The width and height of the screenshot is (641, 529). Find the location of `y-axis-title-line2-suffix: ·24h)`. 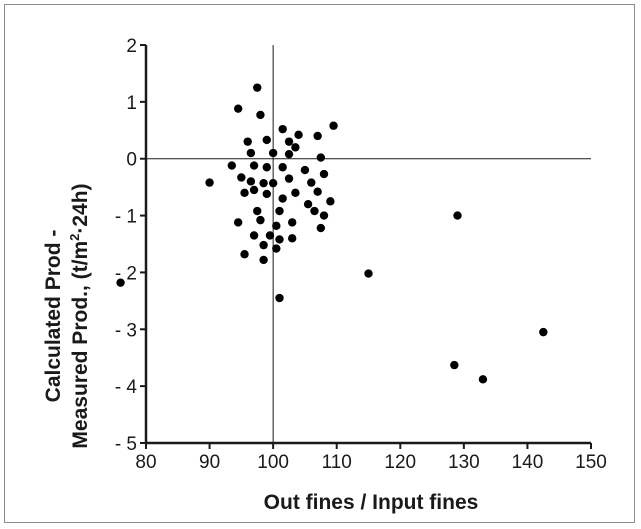

y-axis-title-line2-suffix: ·24h) is located at coordinates (80, 208).